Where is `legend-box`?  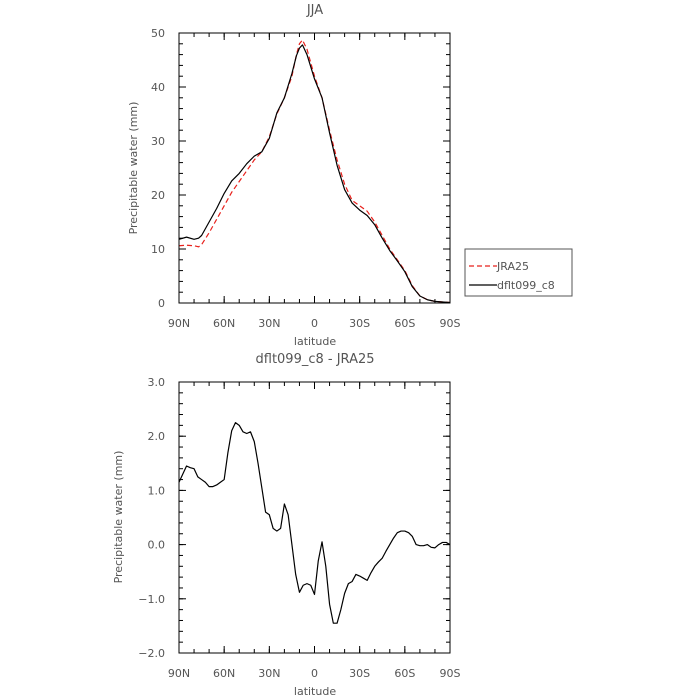
legend-box is located at coordinates (518, 272).